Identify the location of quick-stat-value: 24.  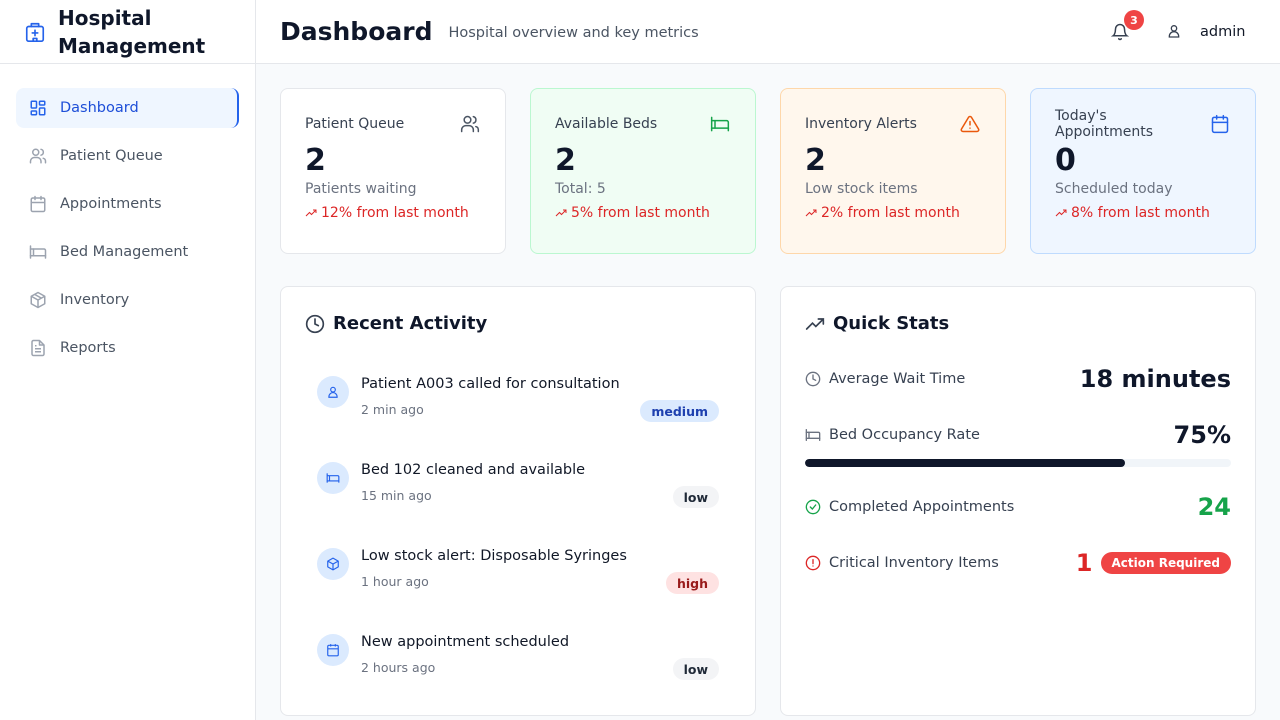
(1214, 507).